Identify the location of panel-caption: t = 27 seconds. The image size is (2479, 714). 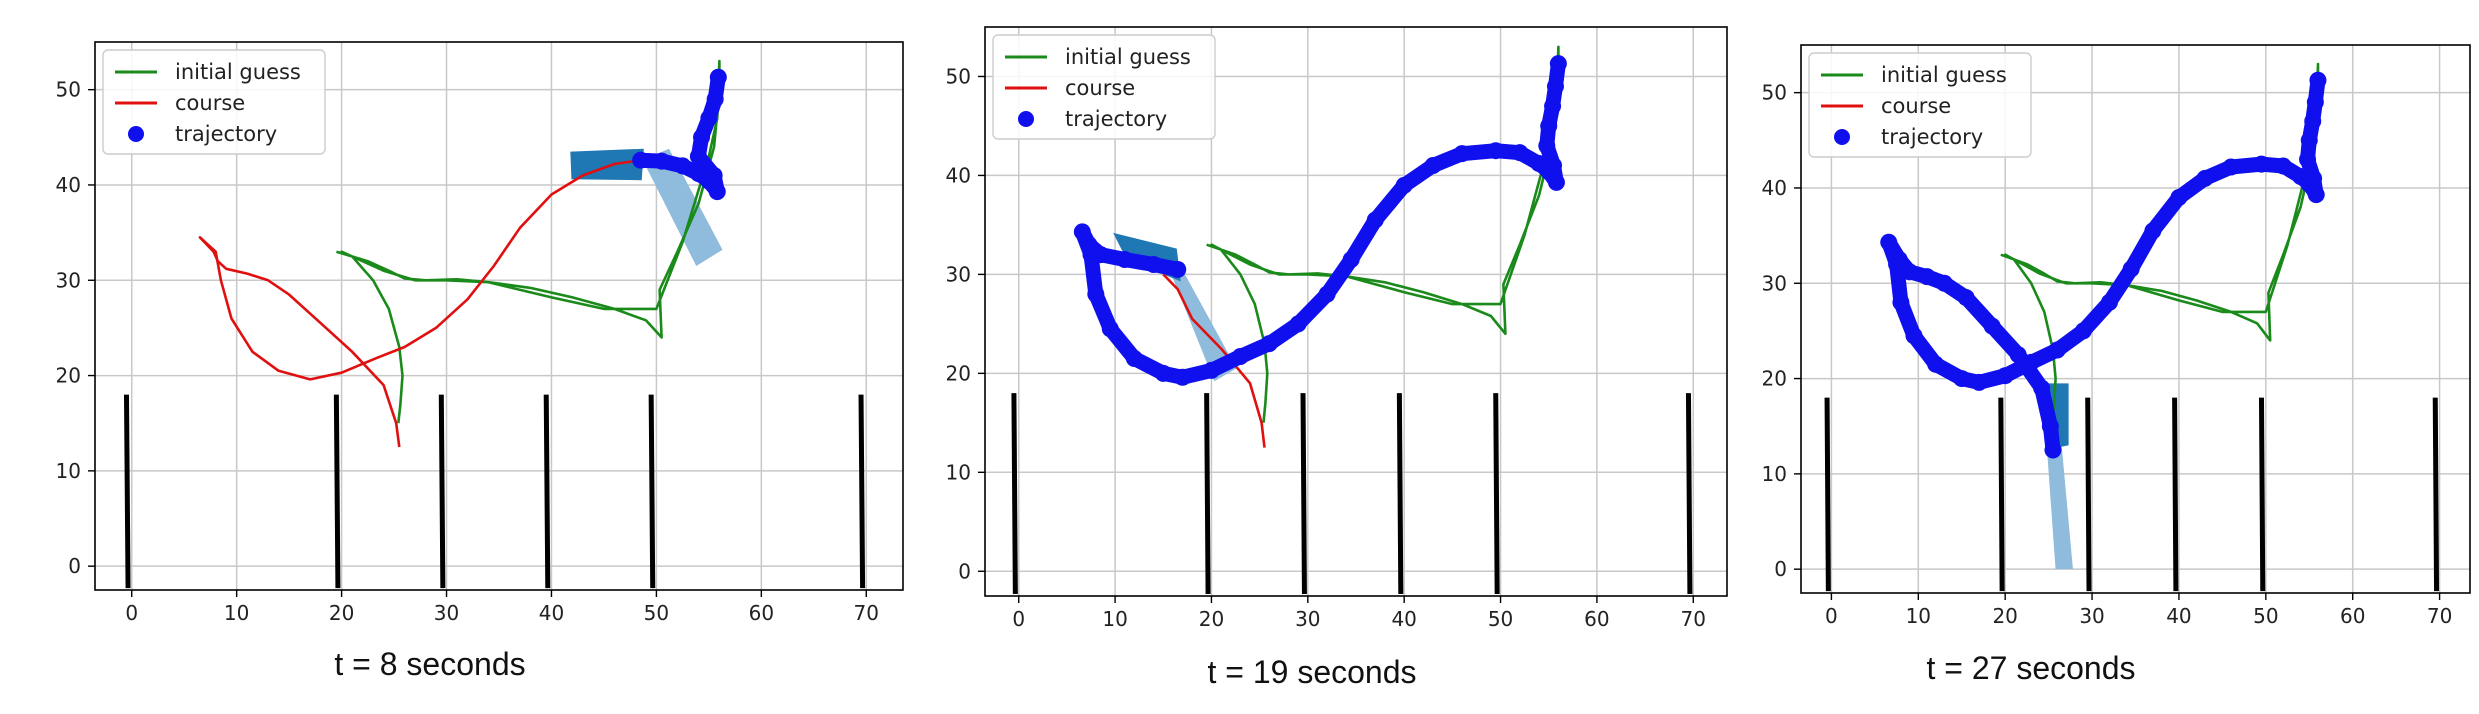
(2030, 668).